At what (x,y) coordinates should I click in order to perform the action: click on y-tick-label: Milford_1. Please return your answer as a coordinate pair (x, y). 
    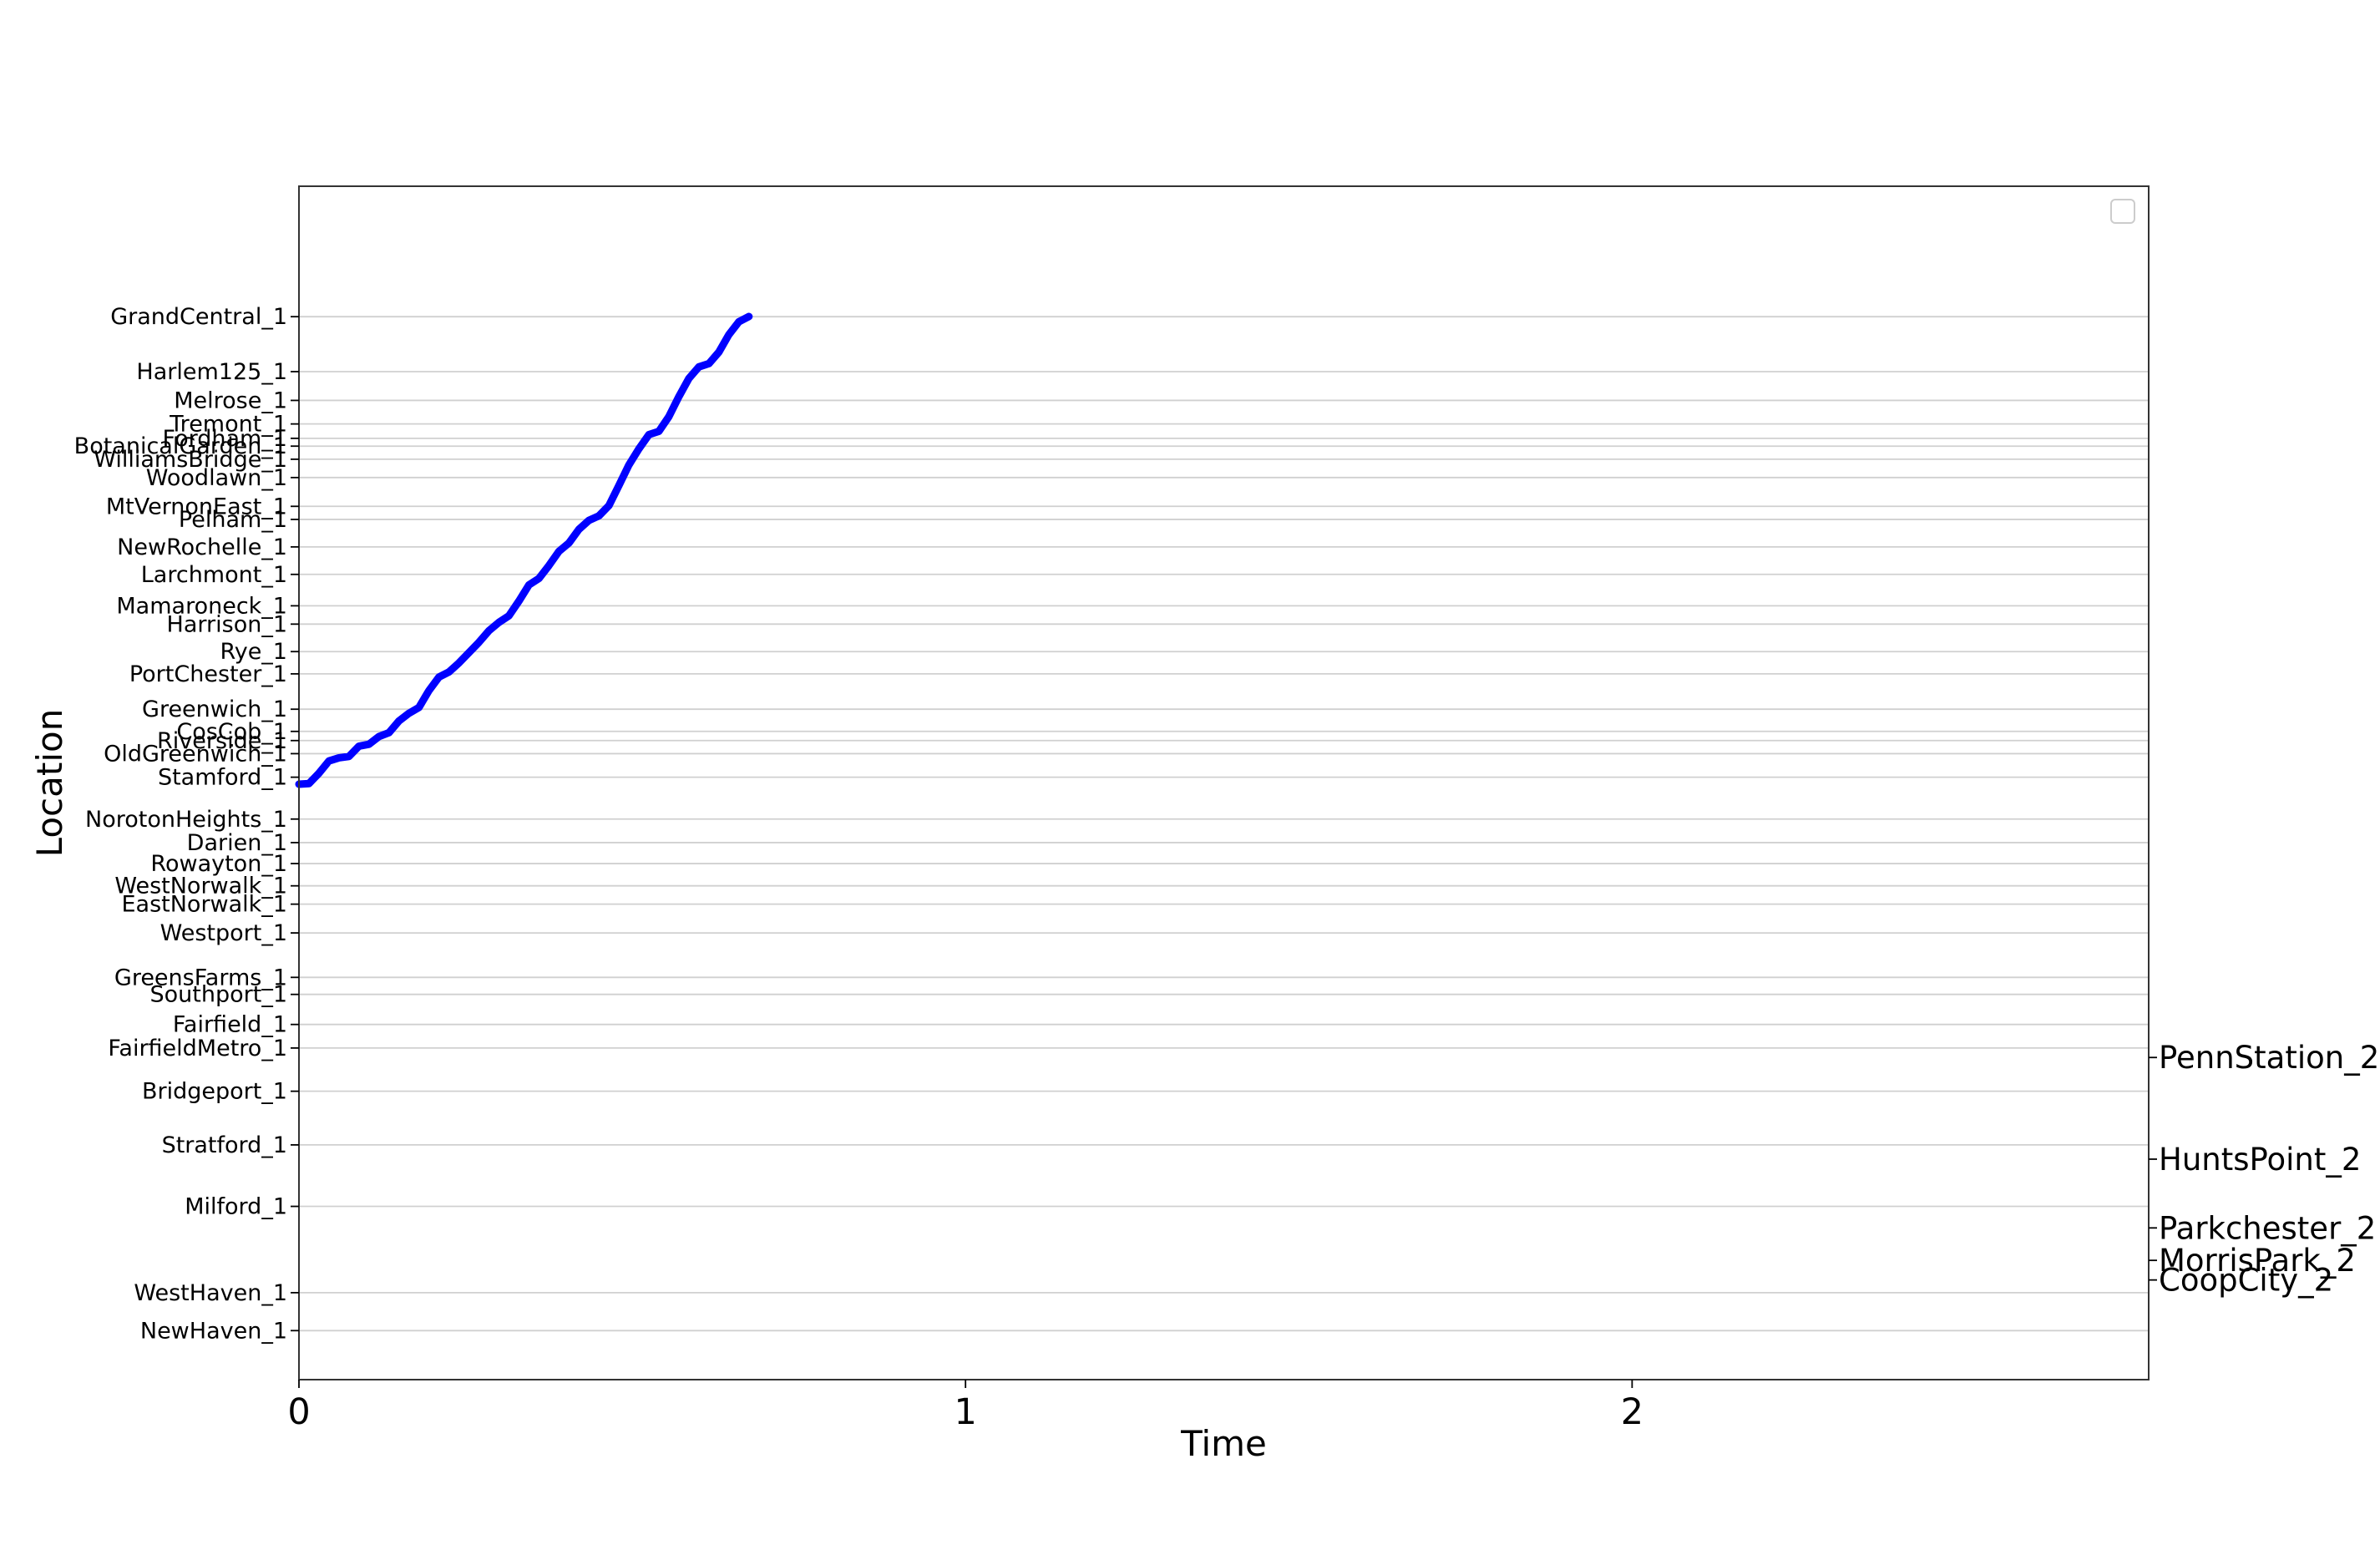
    Looking at the image, I should click on (236, 1207).